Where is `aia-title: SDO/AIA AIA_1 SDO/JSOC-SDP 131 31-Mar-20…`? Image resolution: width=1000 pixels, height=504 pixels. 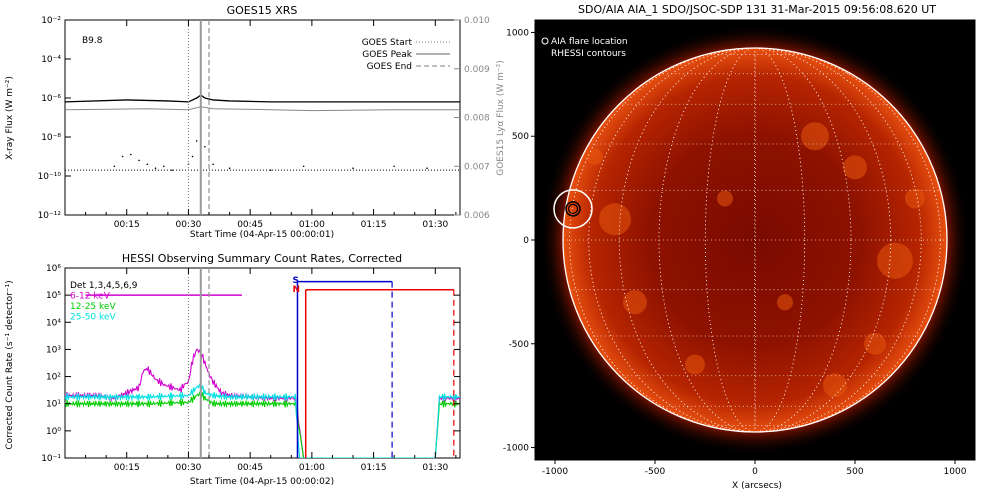
aia-title: SDO/AIA AIA_1 SDO/JSOC-SDP 131 31-Mar-20… is located at coordinates (757, 9).